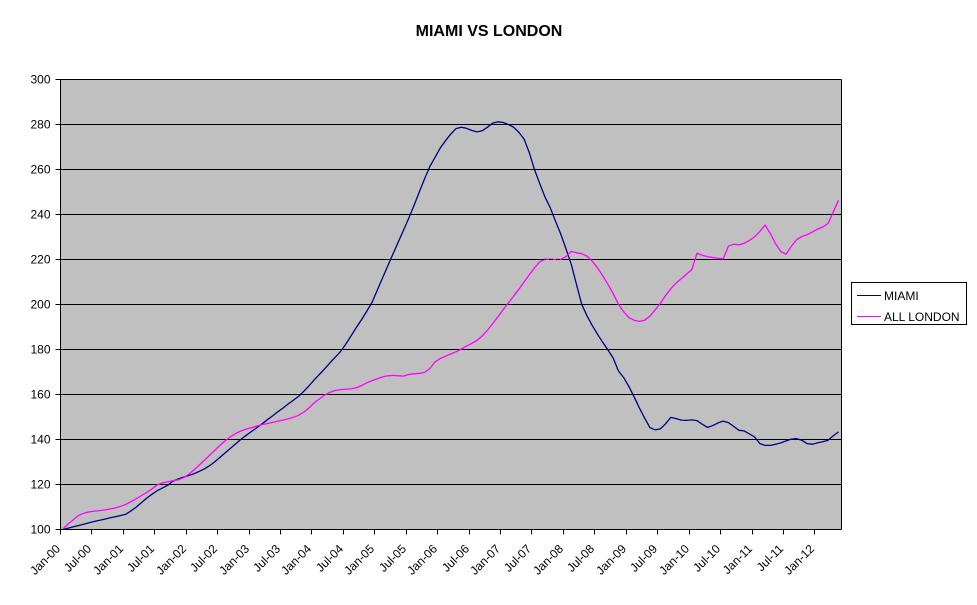  Describe the element at coordinates (108, 559) in the screenshot. I see `svg-text: Jan-01` at that location.